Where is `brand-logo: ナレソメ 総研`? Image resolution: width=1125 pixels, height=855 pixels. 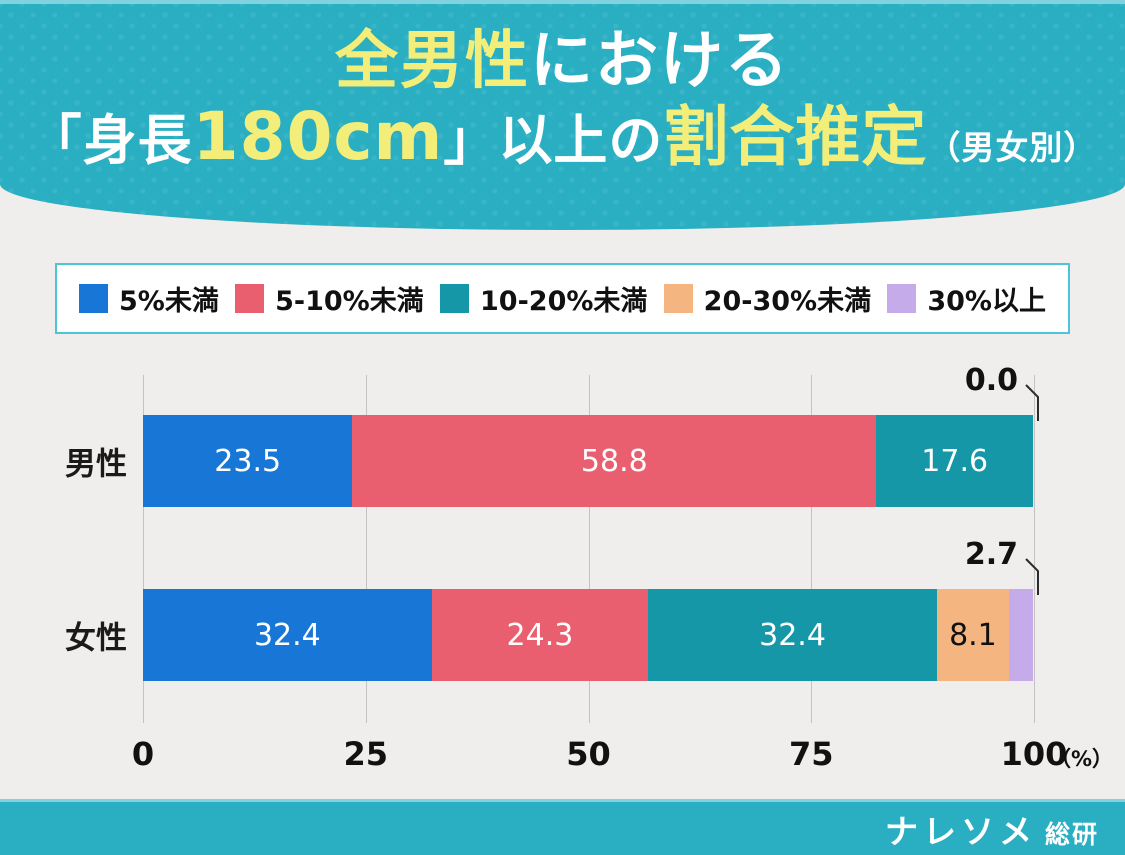
brand-logo: ナレソメ 総研 is located at coordinates (992, 829).